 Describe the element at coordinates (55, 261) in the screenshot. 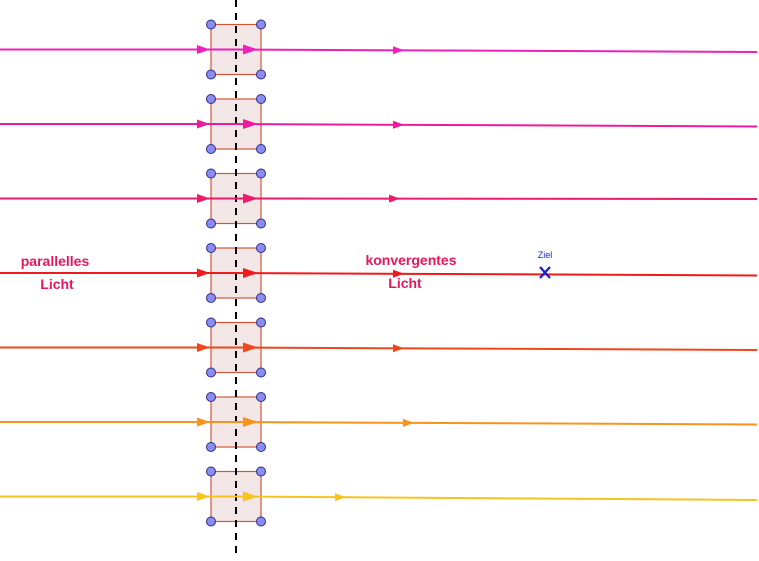

I see `label-parallel-light-1: parallelles` at that location.